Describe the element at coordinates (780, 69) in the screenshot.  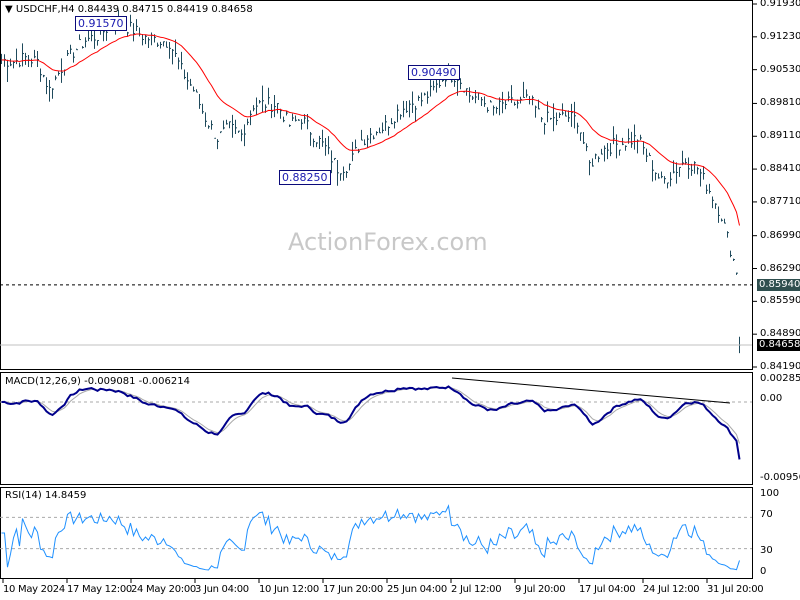
I see `price-tick-label: 0.90530` at that location.